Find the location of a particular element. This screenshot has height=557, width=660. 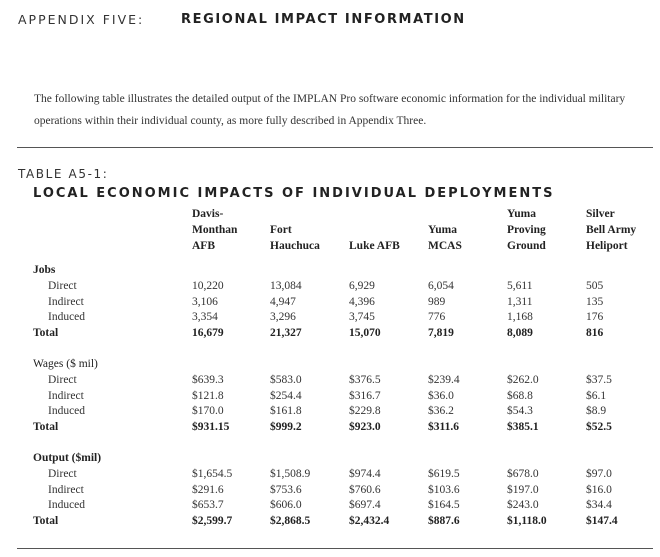

total-cell: $2,599.7 is located at coordinates (212, 520).